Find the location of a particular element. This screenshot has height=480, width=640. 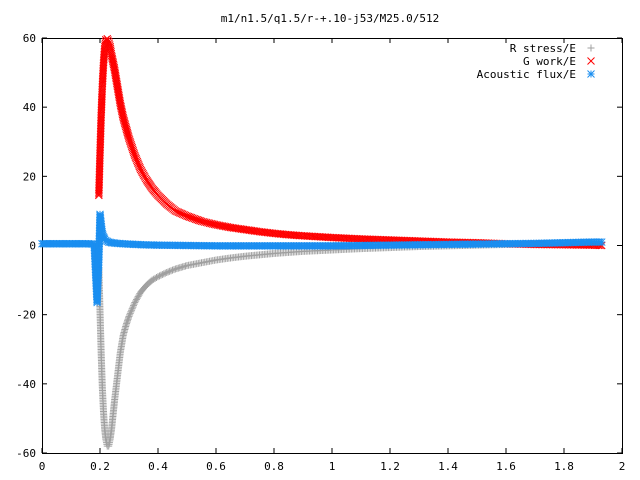

y-tick-label: -40 is located at coordinates (26, 384).